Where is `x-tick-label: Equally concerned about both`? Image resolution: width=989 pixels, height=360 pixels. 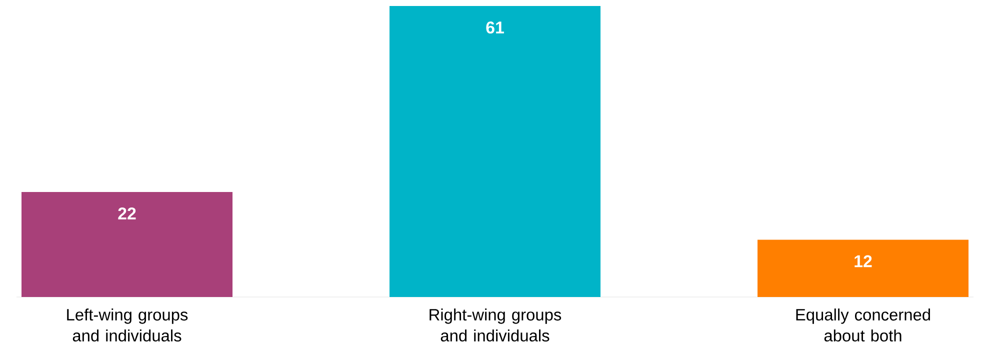
x-tick-label: Equally concerned about both is located at coordinates (863, 325).